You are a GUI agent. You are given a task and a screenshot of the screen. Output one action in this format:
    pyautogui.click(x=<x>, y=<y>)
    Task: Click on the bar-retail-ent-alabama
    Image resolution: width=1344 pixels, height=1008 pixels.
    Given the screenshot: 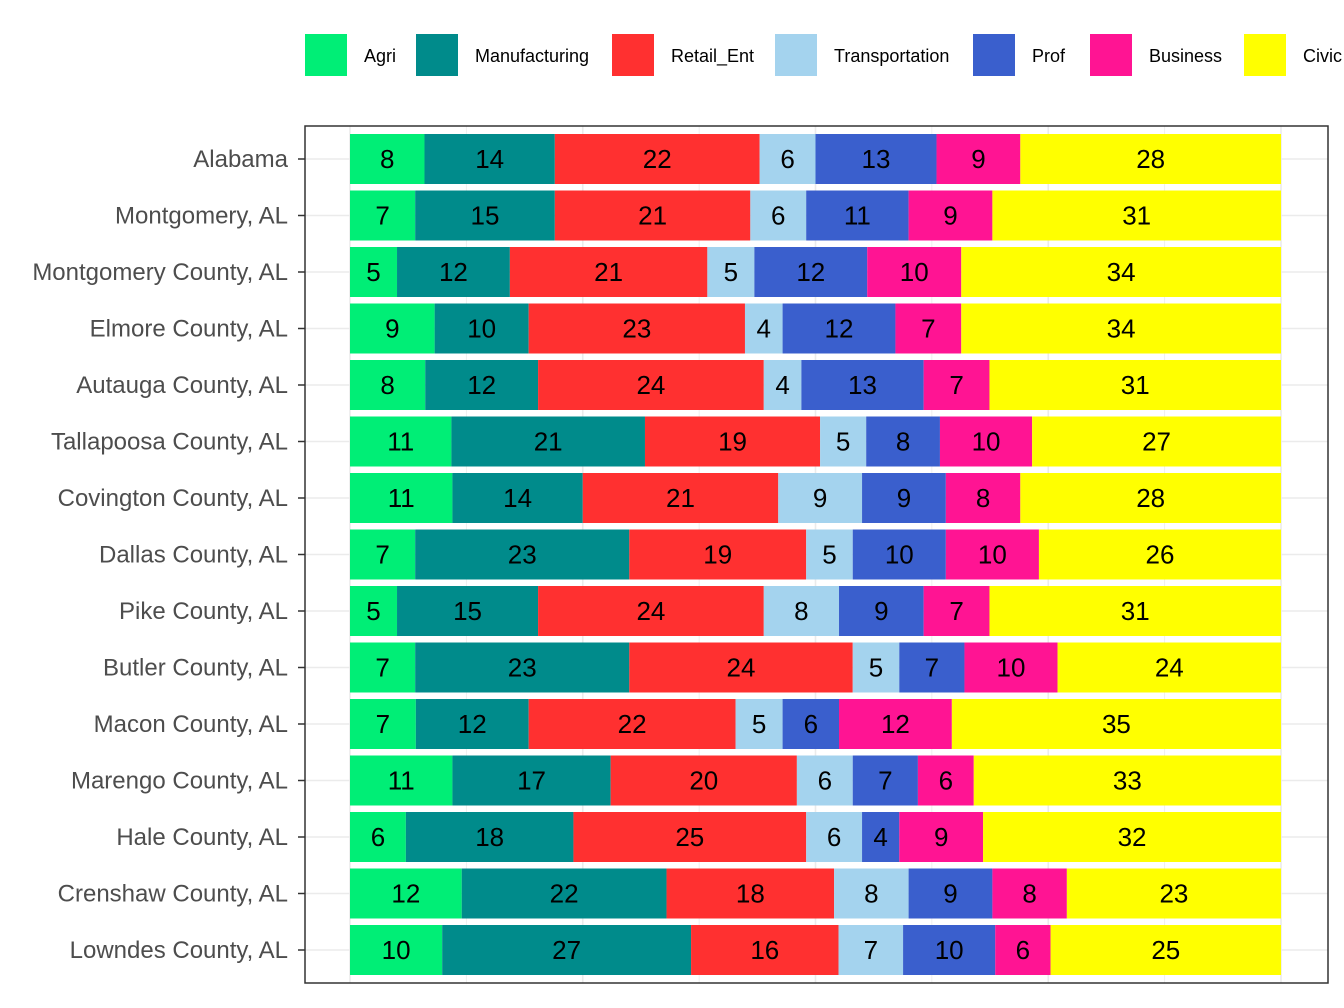 What is the action you would take?
    pyautogui.click(x=657, y=159)
    